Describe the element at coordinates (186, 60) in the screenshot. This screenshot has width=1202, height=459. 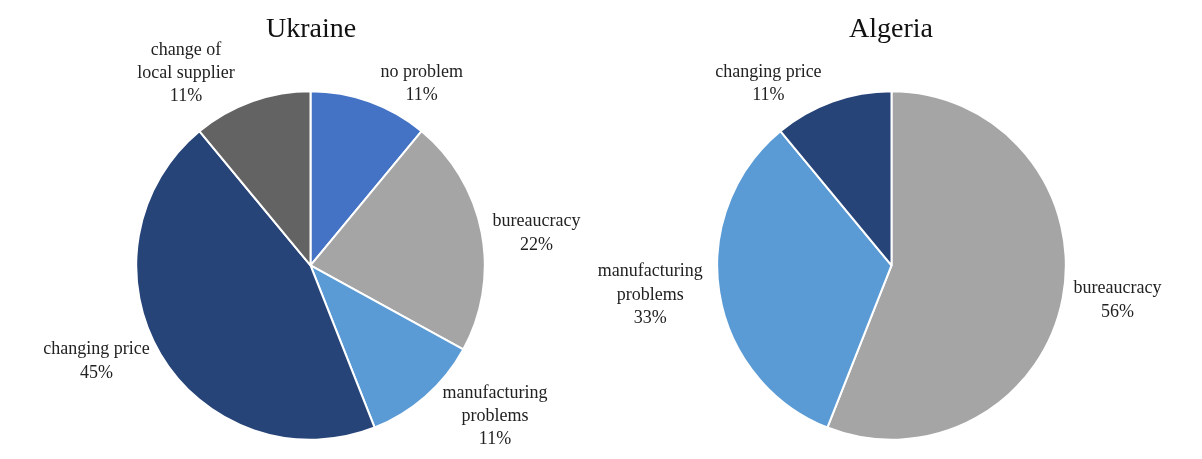
I see `slice-label: change of local supplier` at that location.